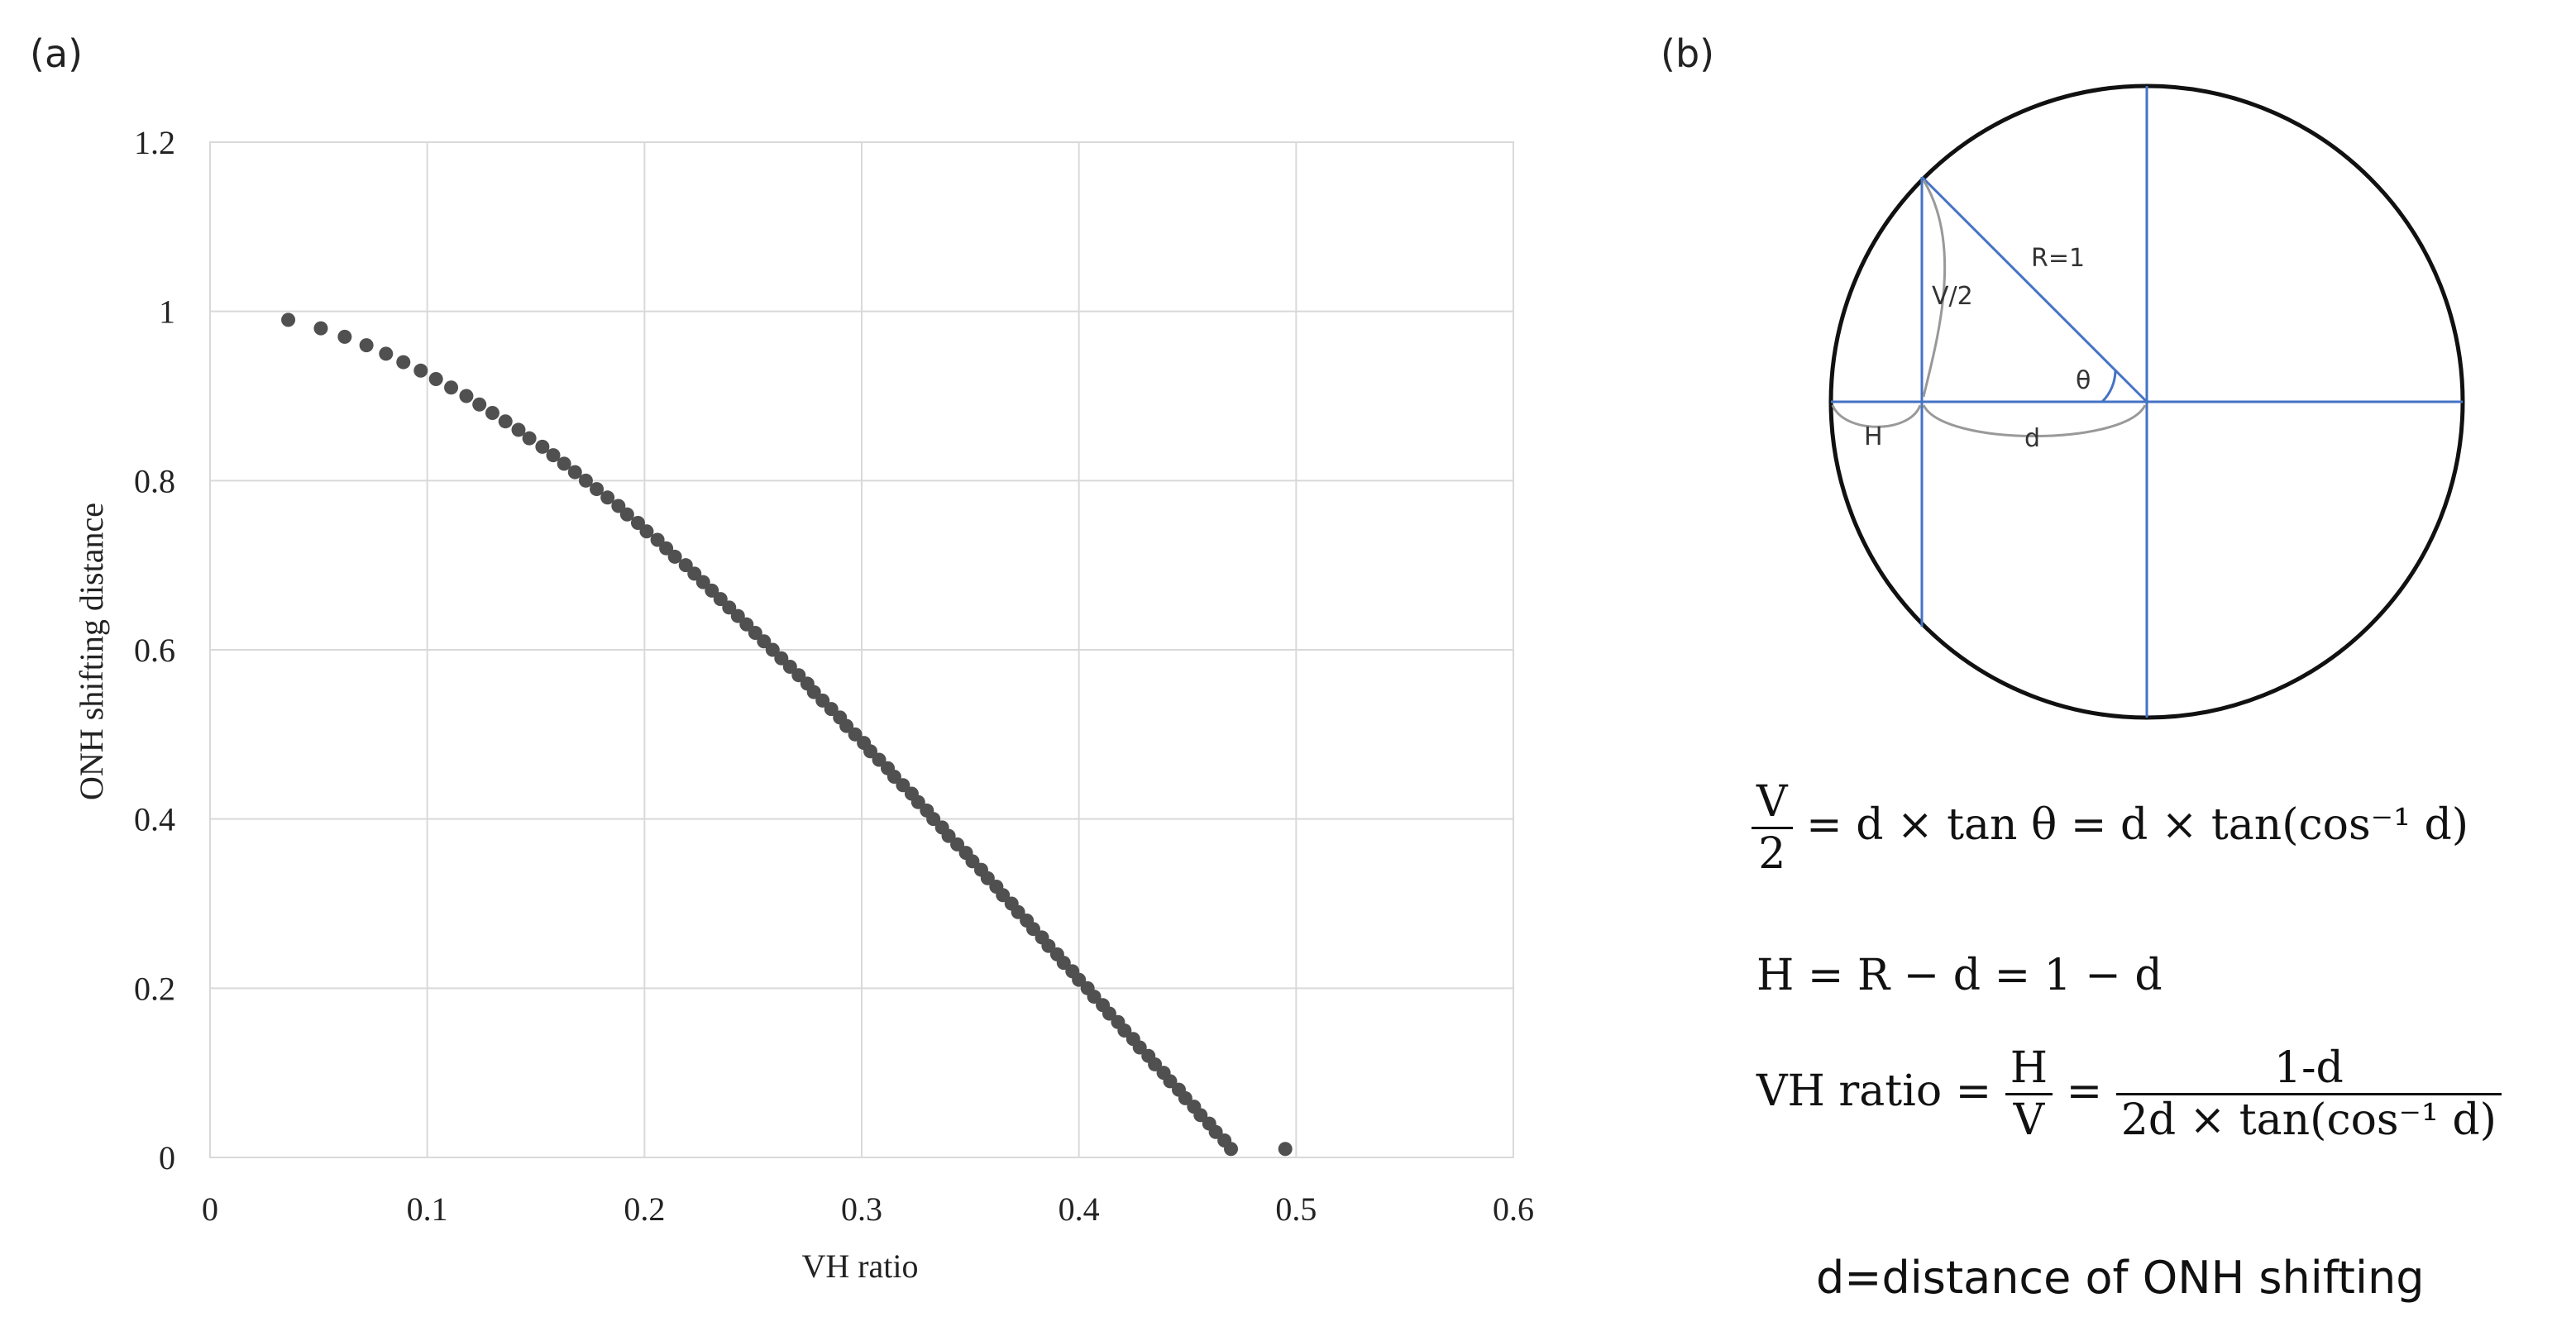 The height and width of the screenshot is (1336, 2576). What do you see at coordinates (2146, 402) in the screenshot?
I see `geometry-diagram: R=1 V/2 θ H d` at bounding box center [2146, 402].